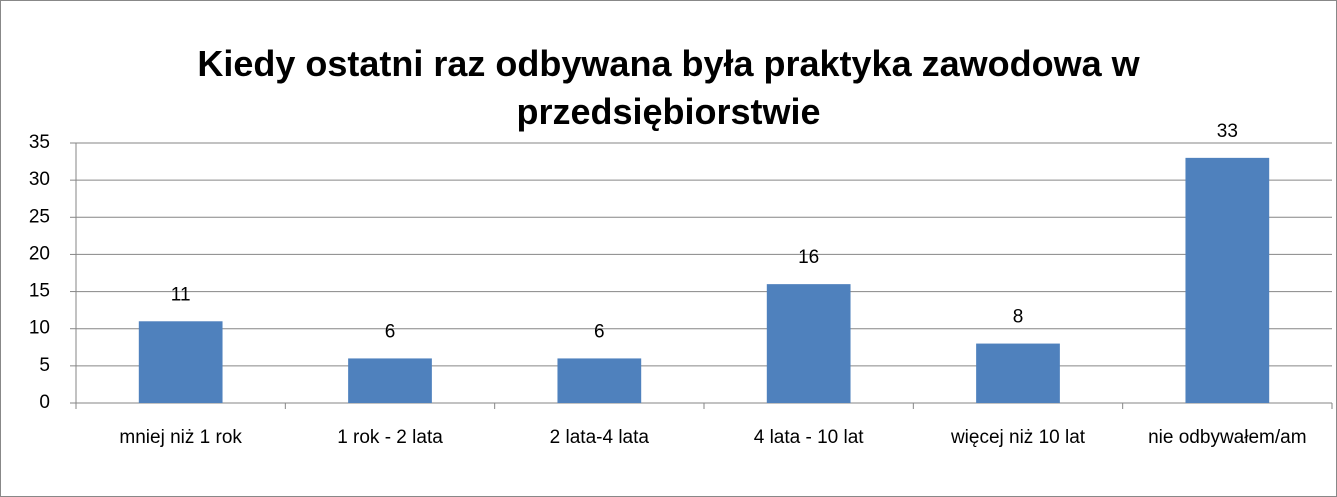 The height and width of the screenshot is (497, 1337). Describe the element at coordinates (600, 437) in the screenshot. I see `x-tick-label: 2 lata-4 lata` at that location.